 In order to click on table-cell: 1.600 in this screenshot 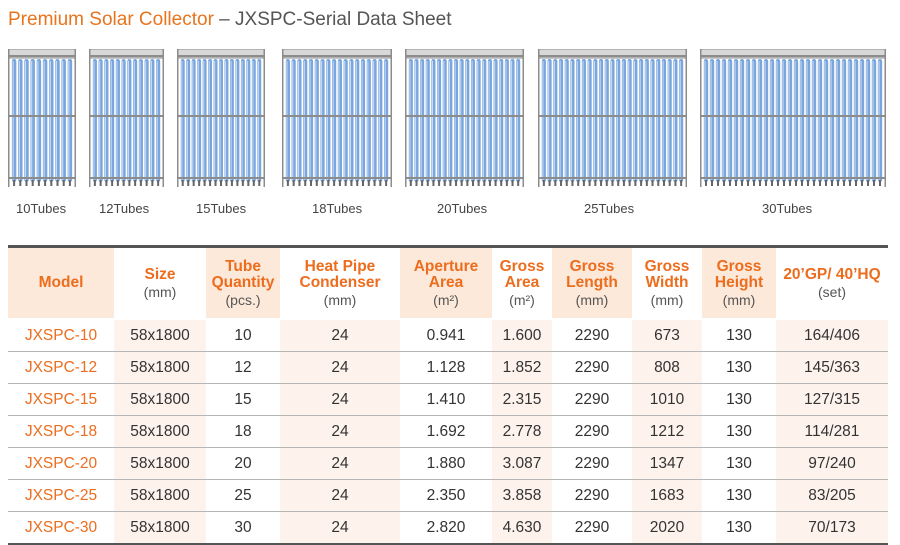, I will do `click(522, 335)`.